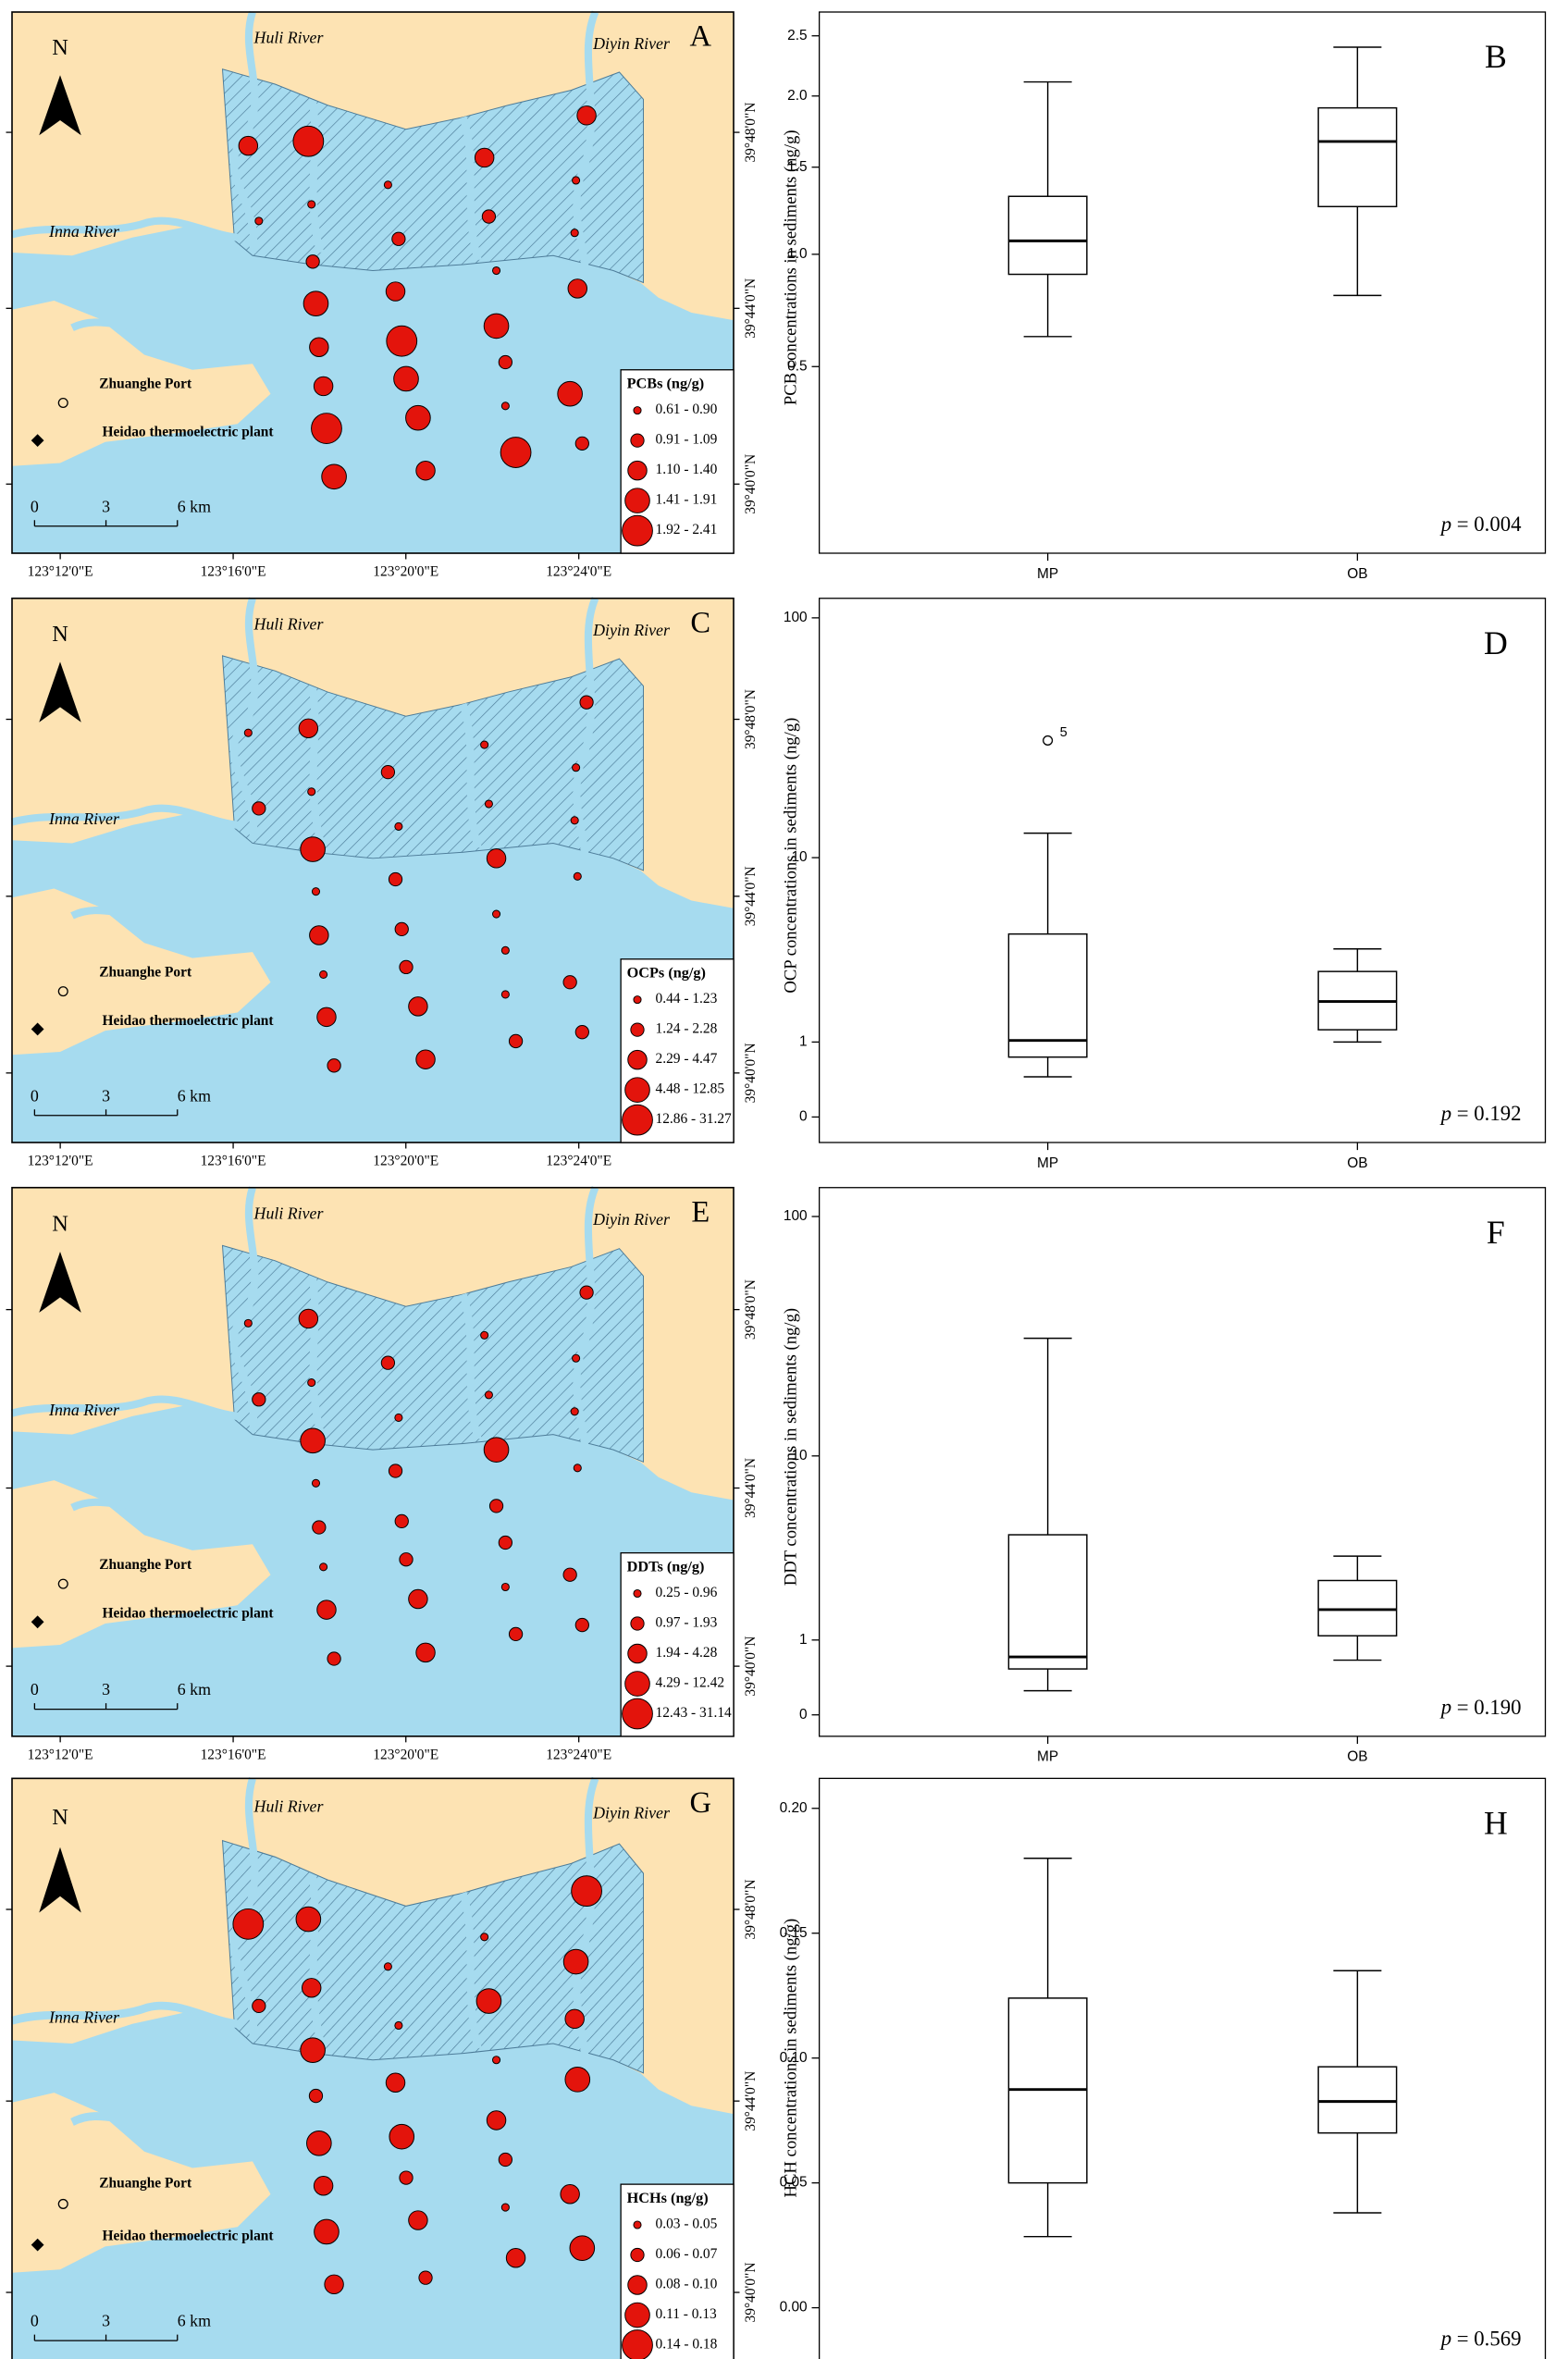  I want to click on panel-letter: C, so click(700, 622).